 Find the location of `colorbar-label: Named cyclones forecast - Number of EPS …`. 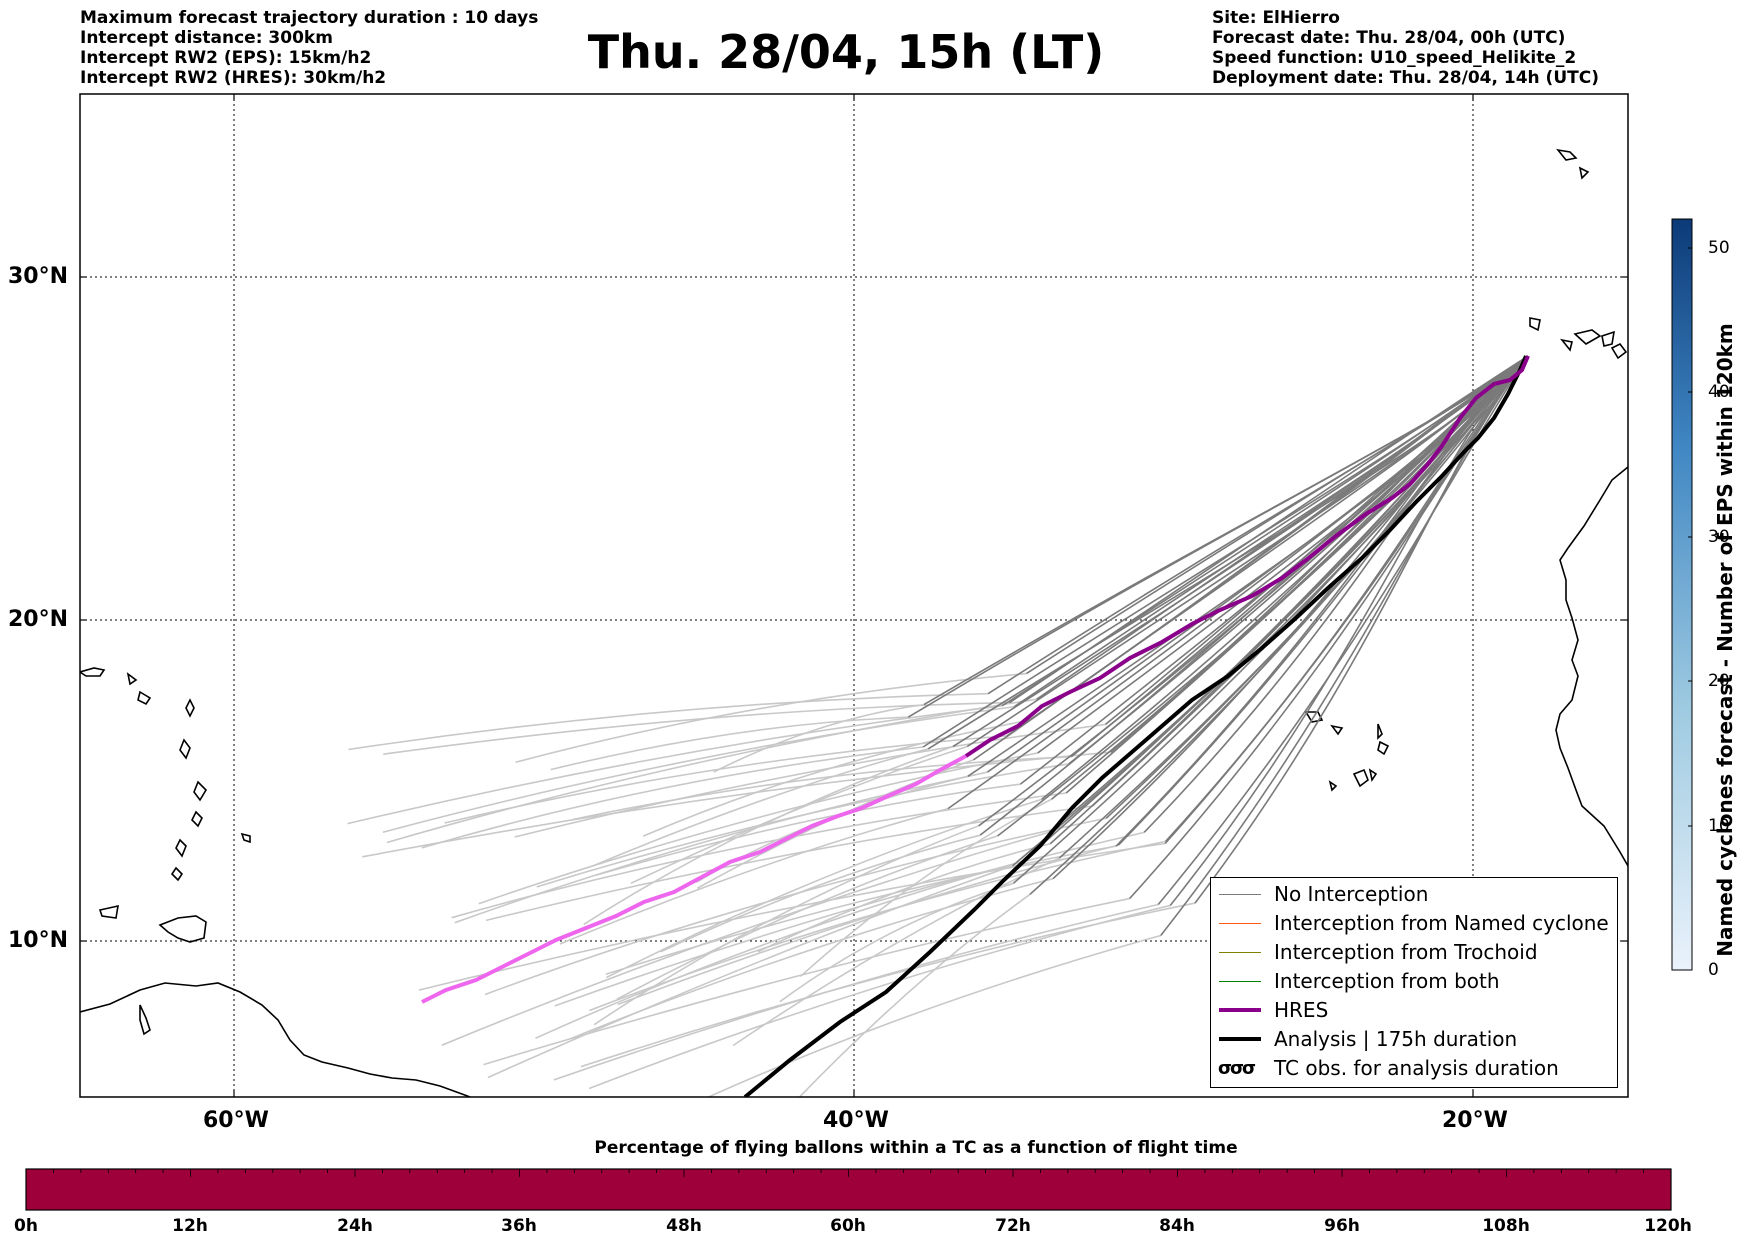

colorbar-label: Named cyclones forecast - Number of EPS … is located at coordinates (1725, 640).